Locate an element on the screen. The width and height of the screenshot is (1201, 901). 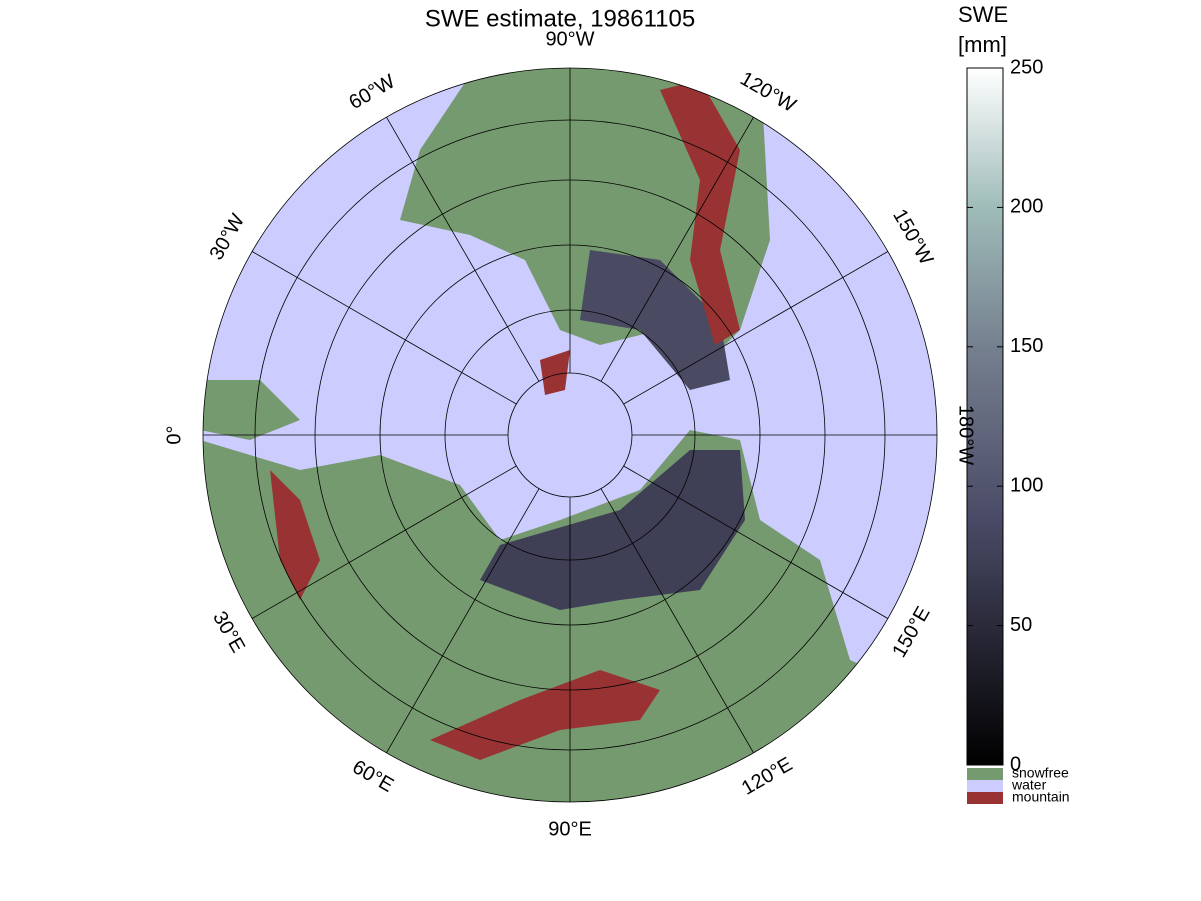
meridian-label: 150°W is located at coordinates (912, 237).